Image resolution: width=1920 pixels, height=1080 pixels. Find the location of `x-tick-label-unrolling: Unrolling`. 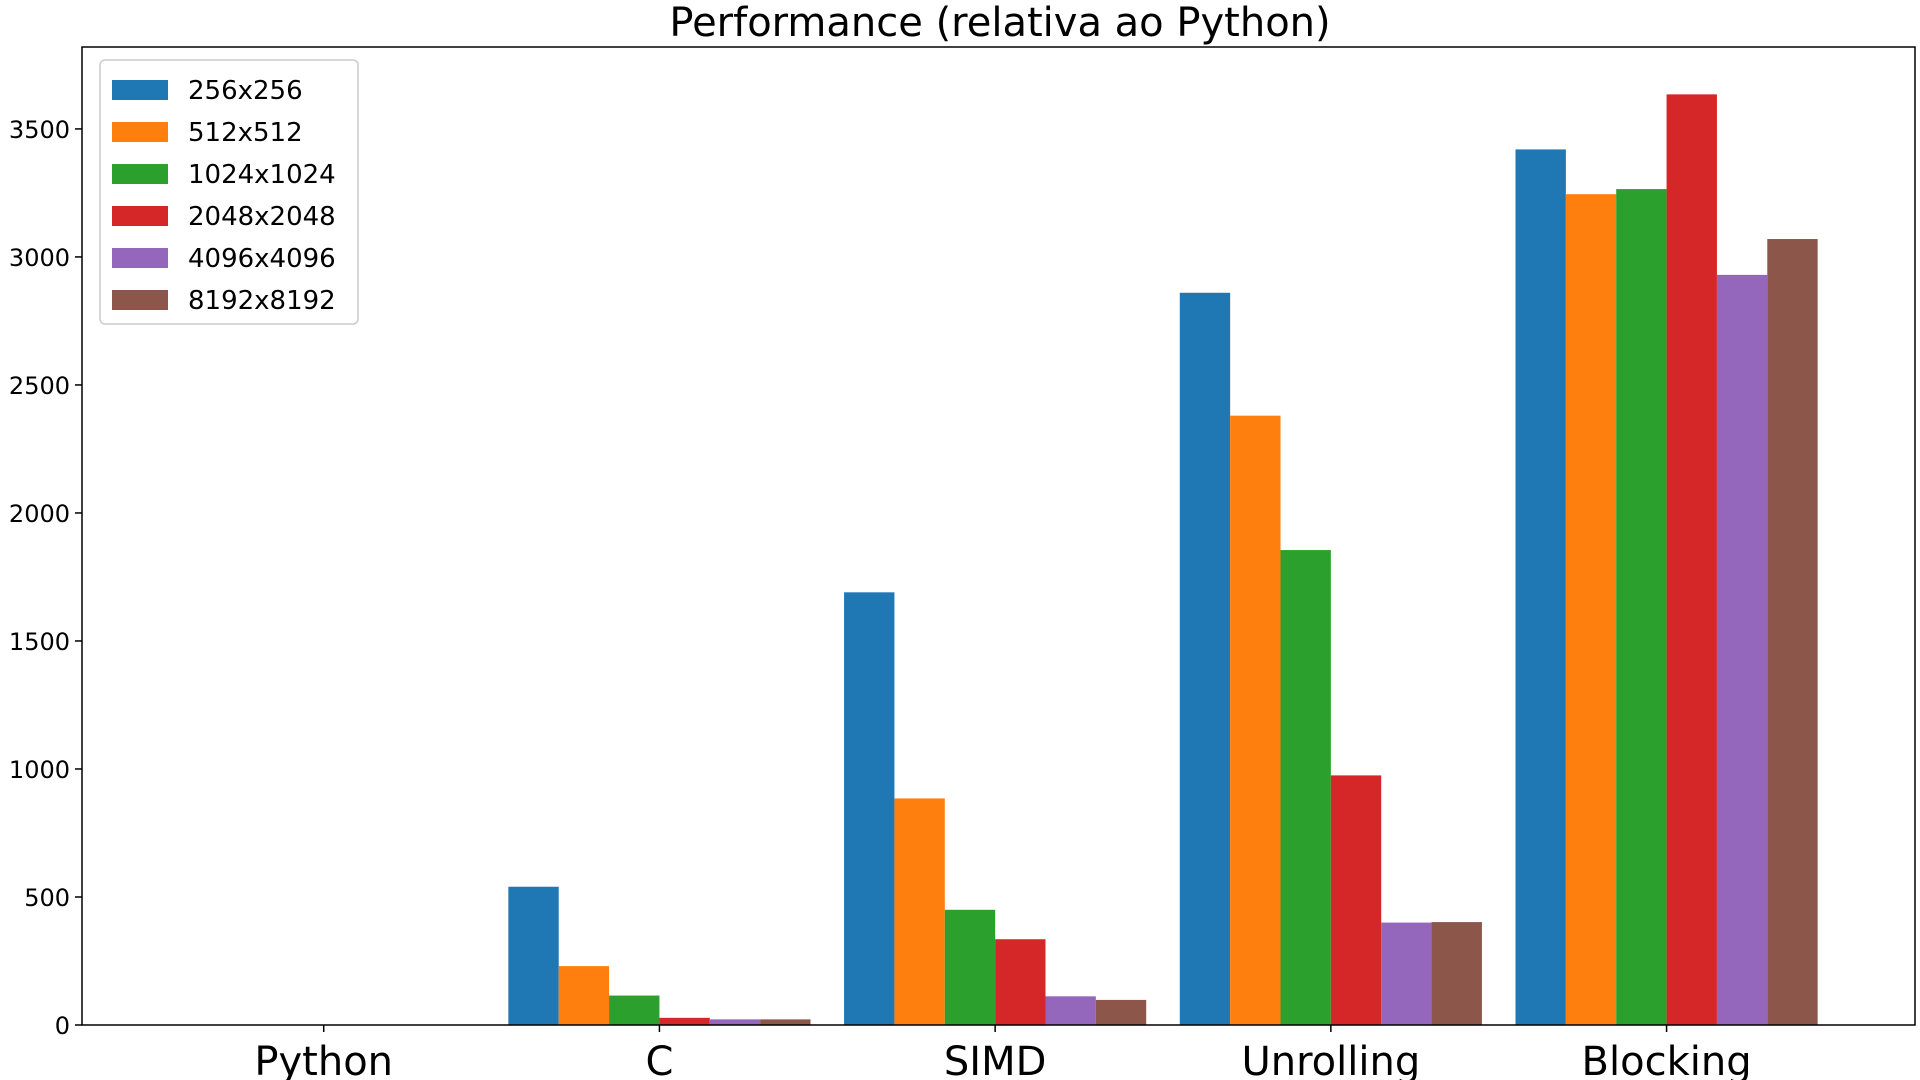

x-tick-label-unrolling: Unrolling is located at coordinates (1330, 1059).